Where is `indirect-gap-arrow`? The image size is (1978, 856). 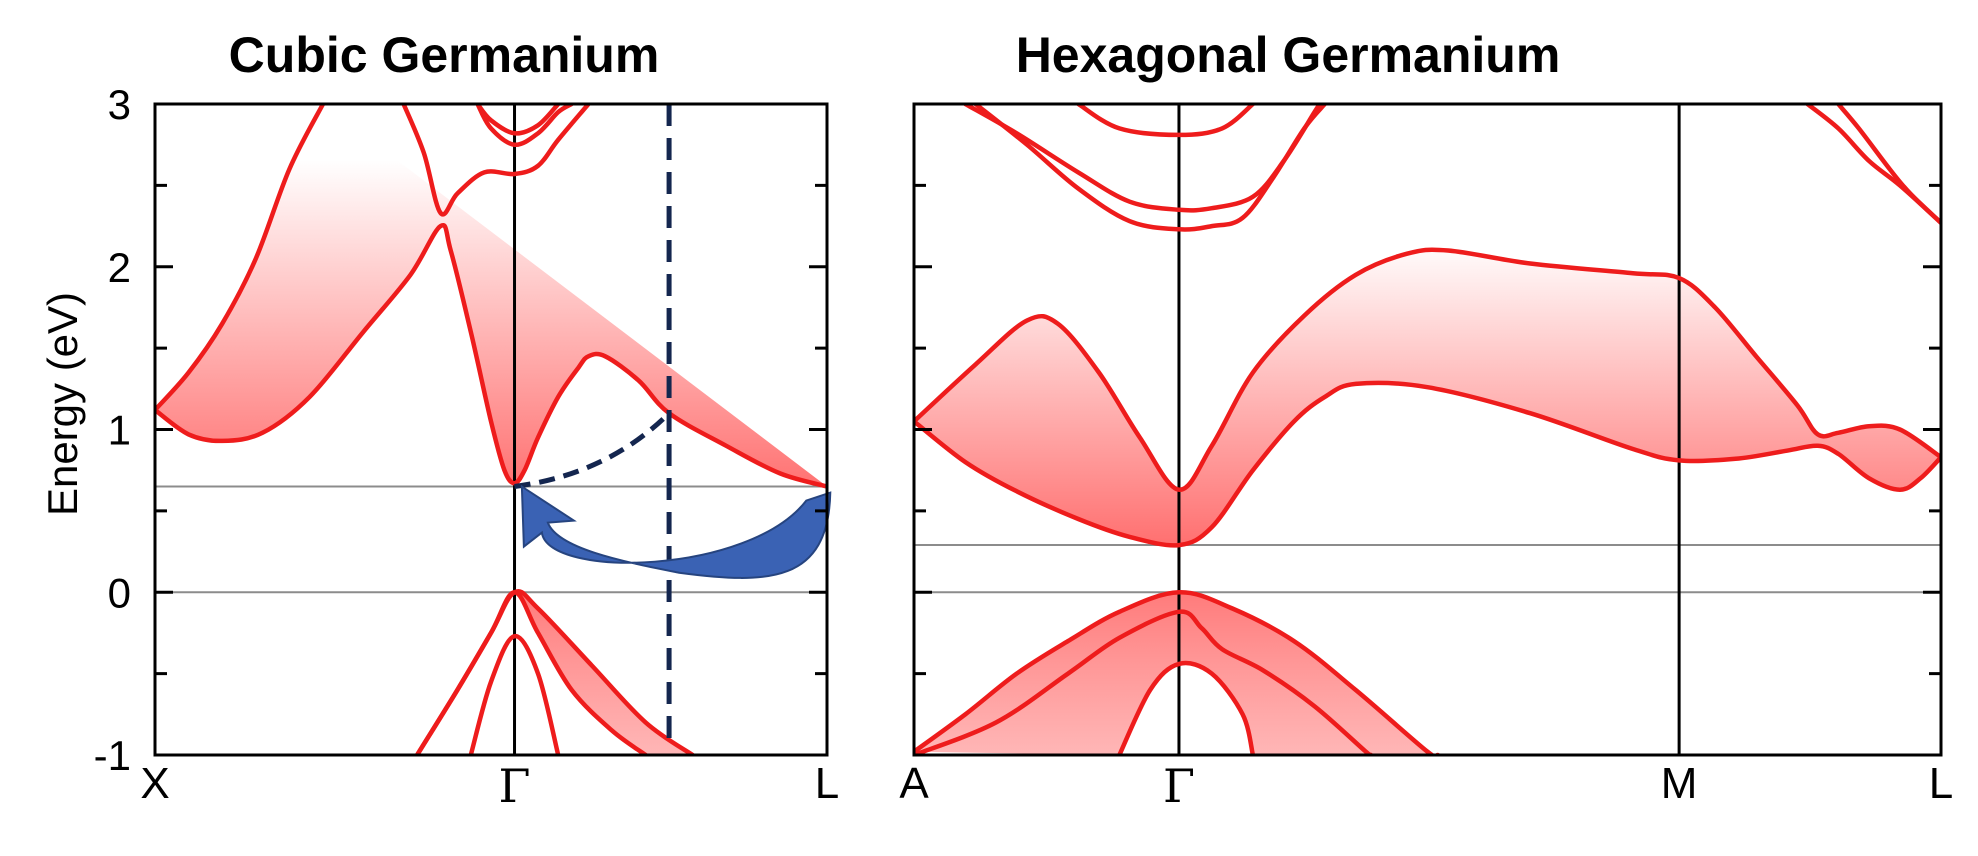
indirect-gap-arrow is located at coordinates (676, 531).